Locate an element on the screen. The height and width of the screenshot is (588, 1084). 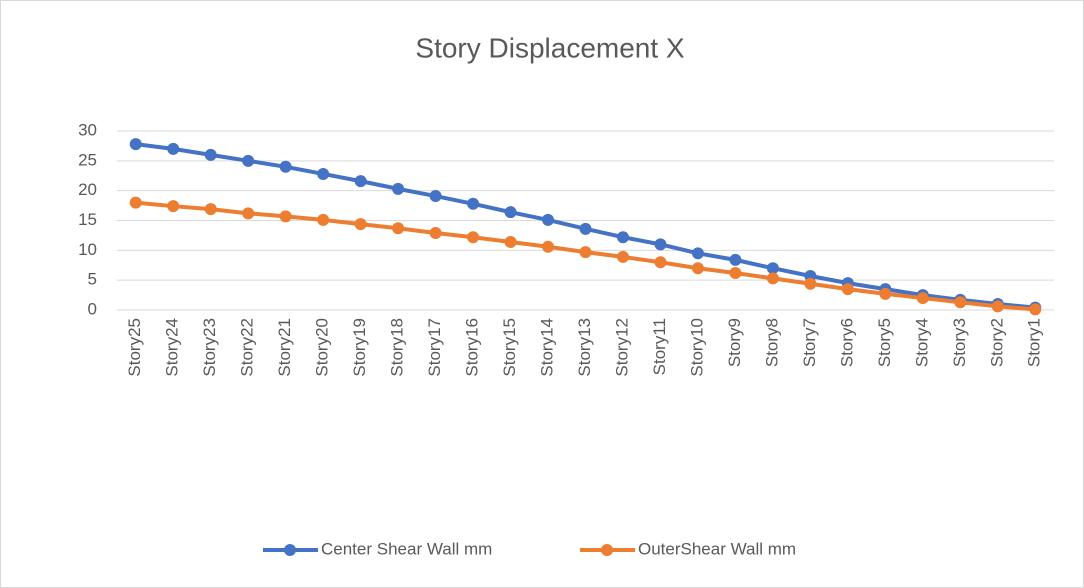
y-tick-label: 10 is located at coordinates (87, 249).